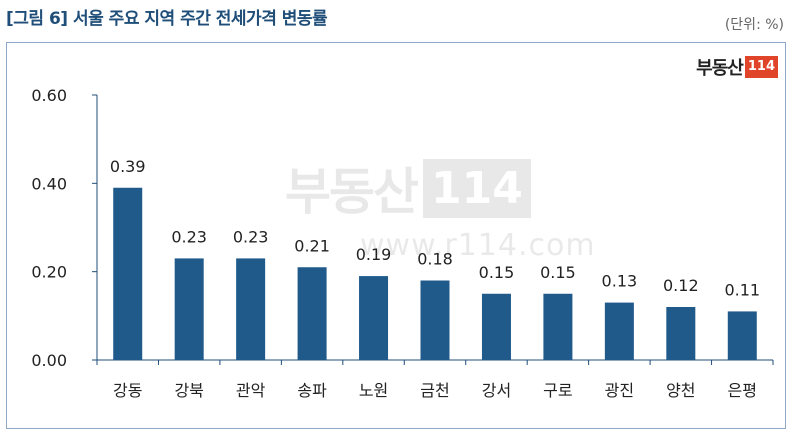 The image size is (794, 436). Describe the element at coordinates (435, 259) in the screenshot. I see `data-label: 0.18` at that location.